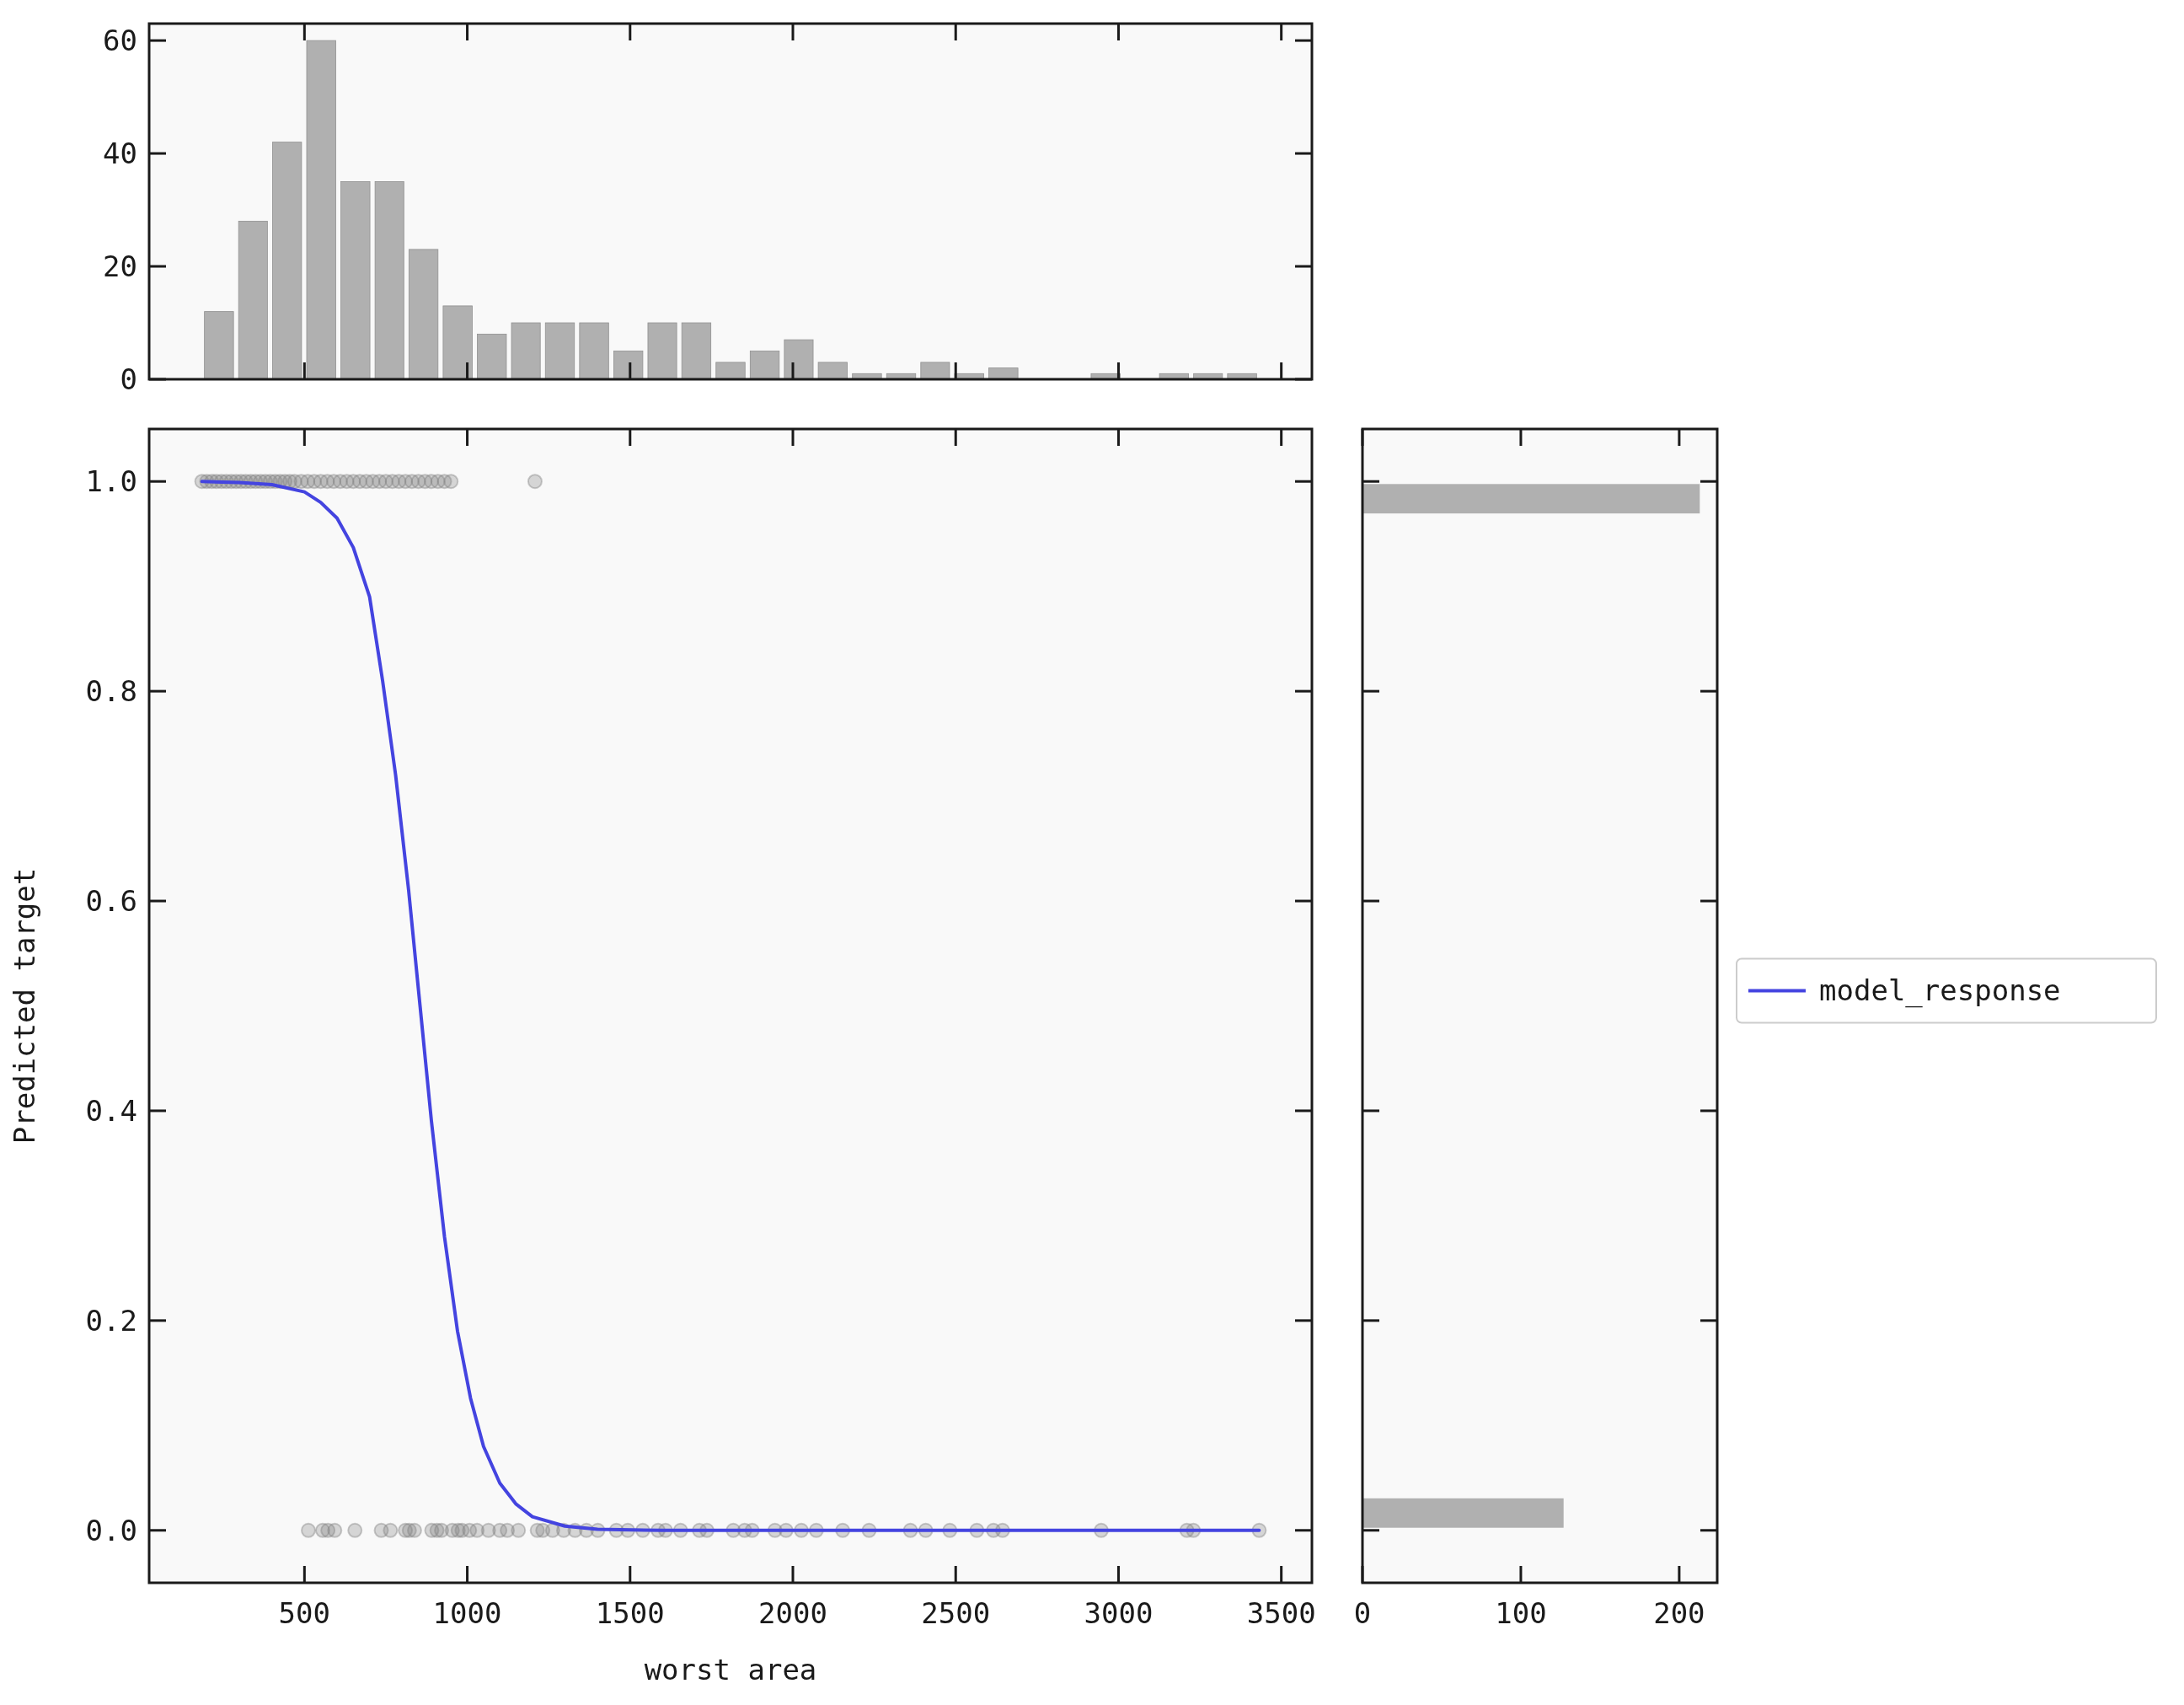 The image size is (2184, 1705). Describe the element at coordinates (111, 1110) in the screenshot. I see `y-tick-label: 0.4` at that location.